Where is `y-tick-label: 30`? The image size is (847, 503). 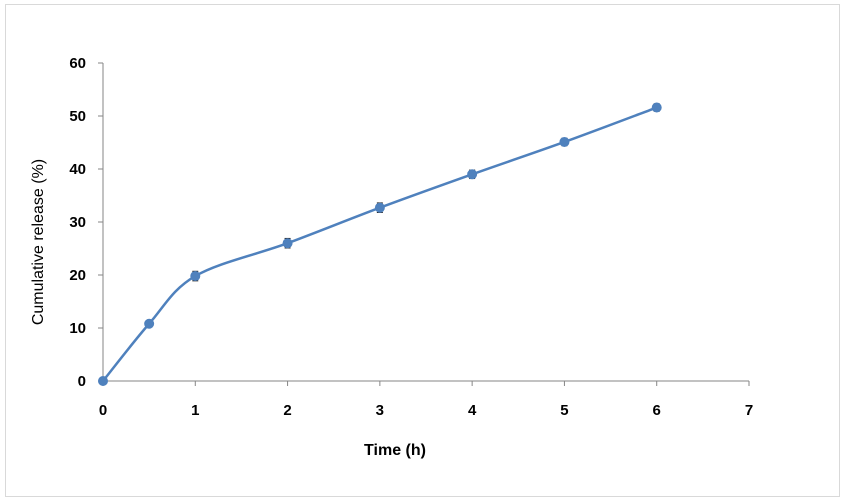 y-tick-label: 30 is located at coordinates (77, 222).